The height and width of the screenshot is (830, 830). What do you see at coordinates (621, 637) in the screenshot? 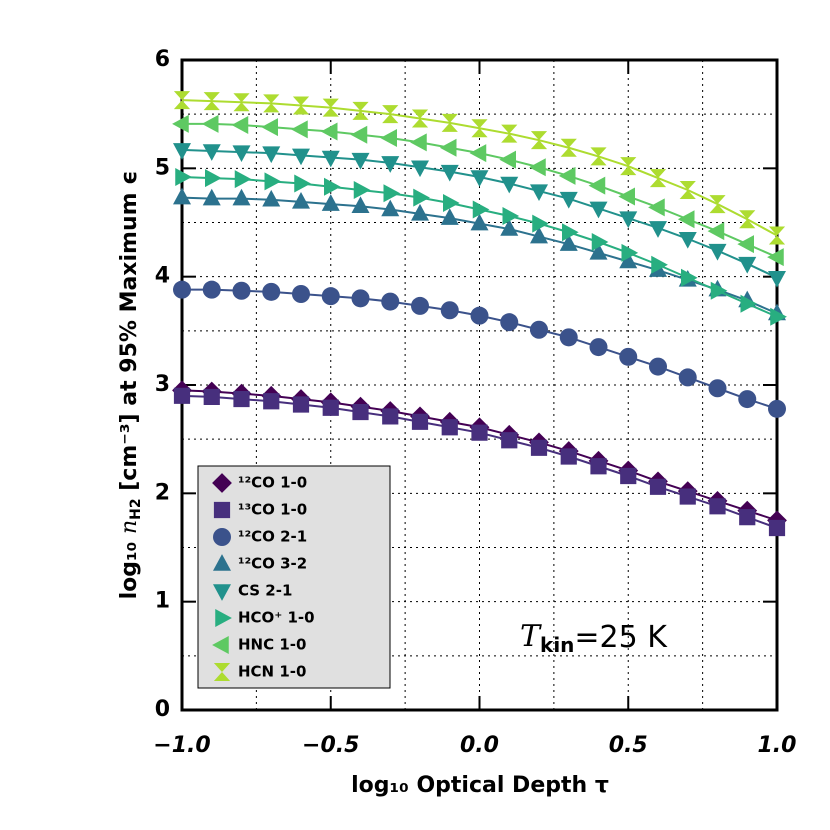
I see `annotation-text: =25 K` at bounding box center [621, 637].